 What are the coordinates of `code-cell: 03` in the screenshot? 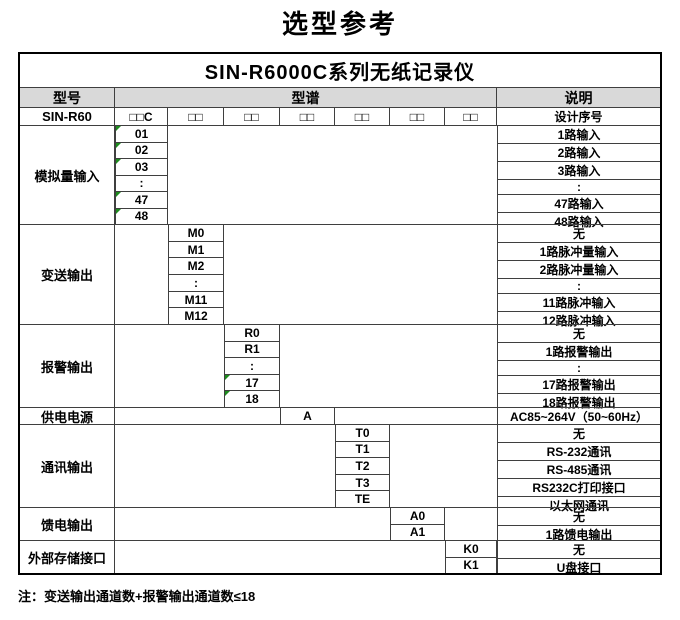 It's located at (141, 167).